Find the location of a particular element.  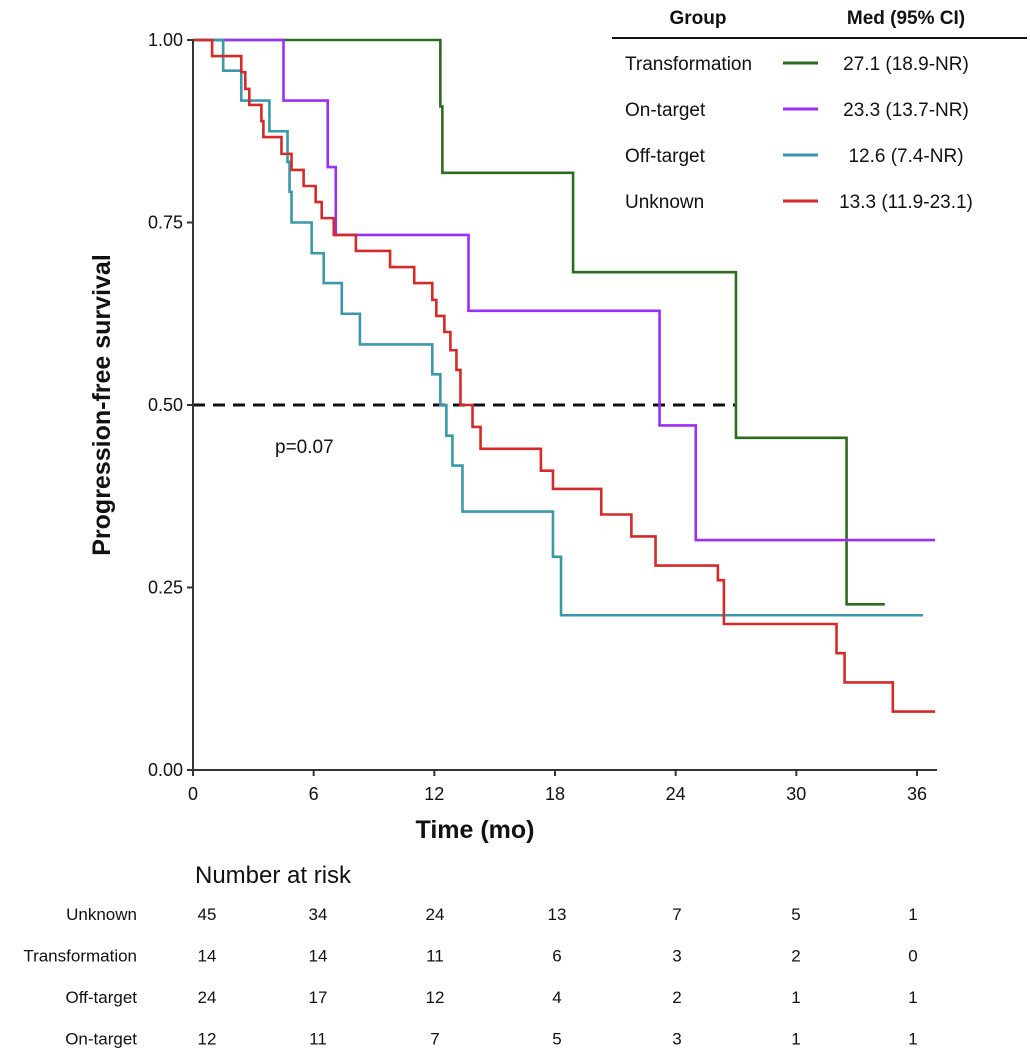

legend-header-group: Group is located at coordinates (698, 18).